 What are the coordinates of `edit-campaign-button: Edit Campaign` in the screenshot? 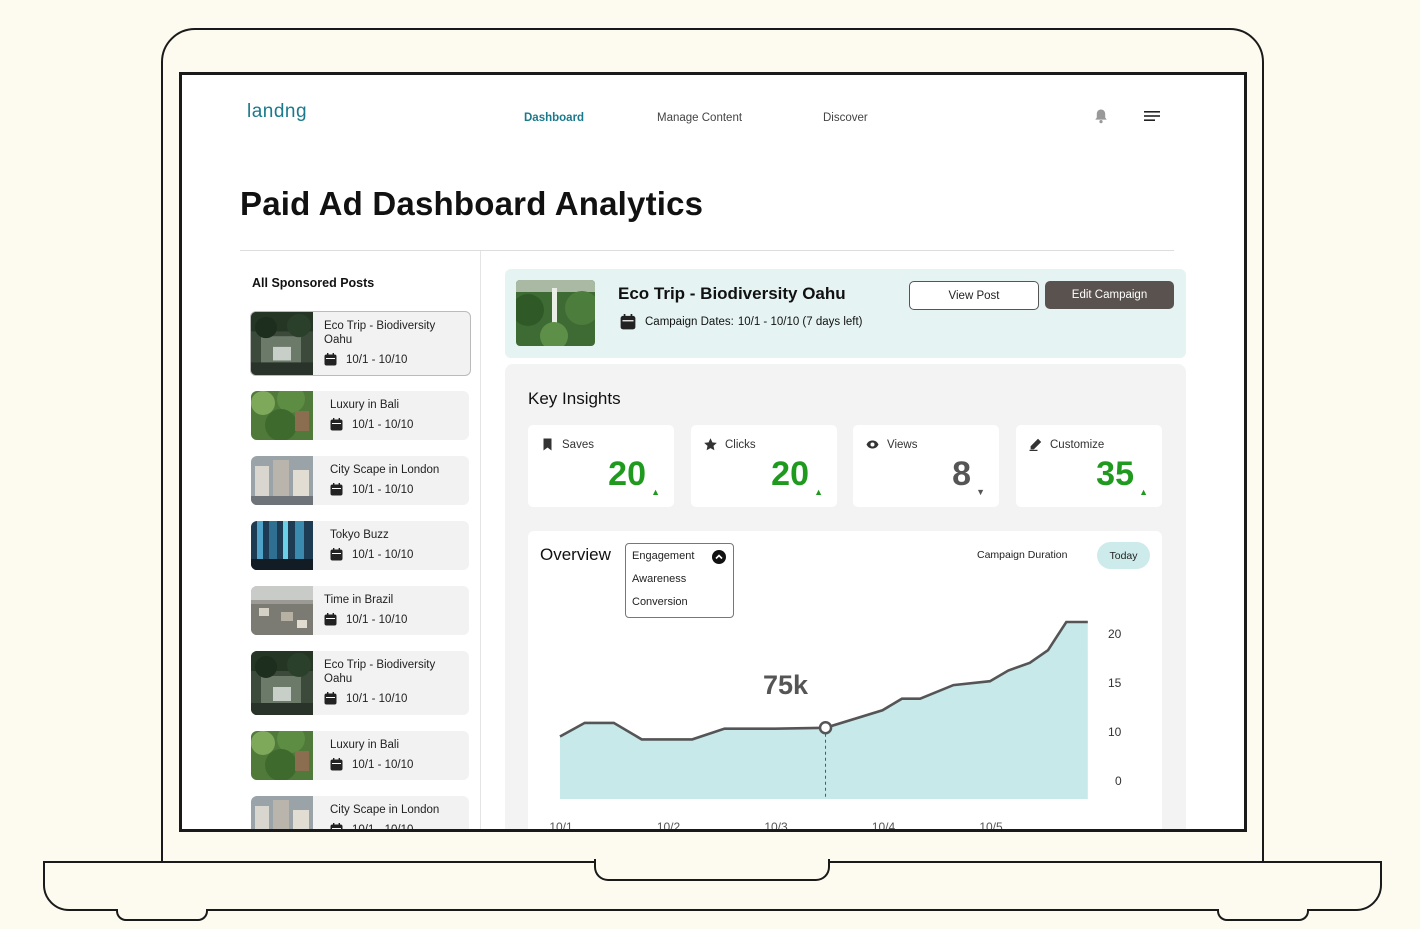 It's located at (1109, 295).